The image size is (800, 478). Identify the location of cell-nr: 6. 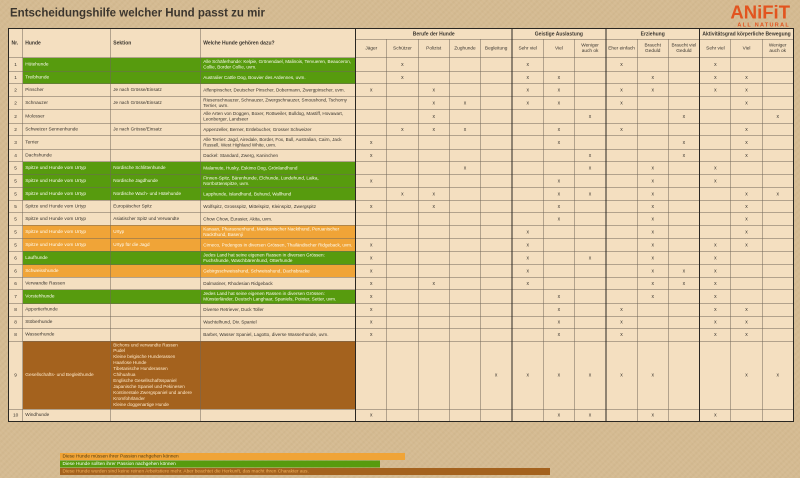
(15, 271).